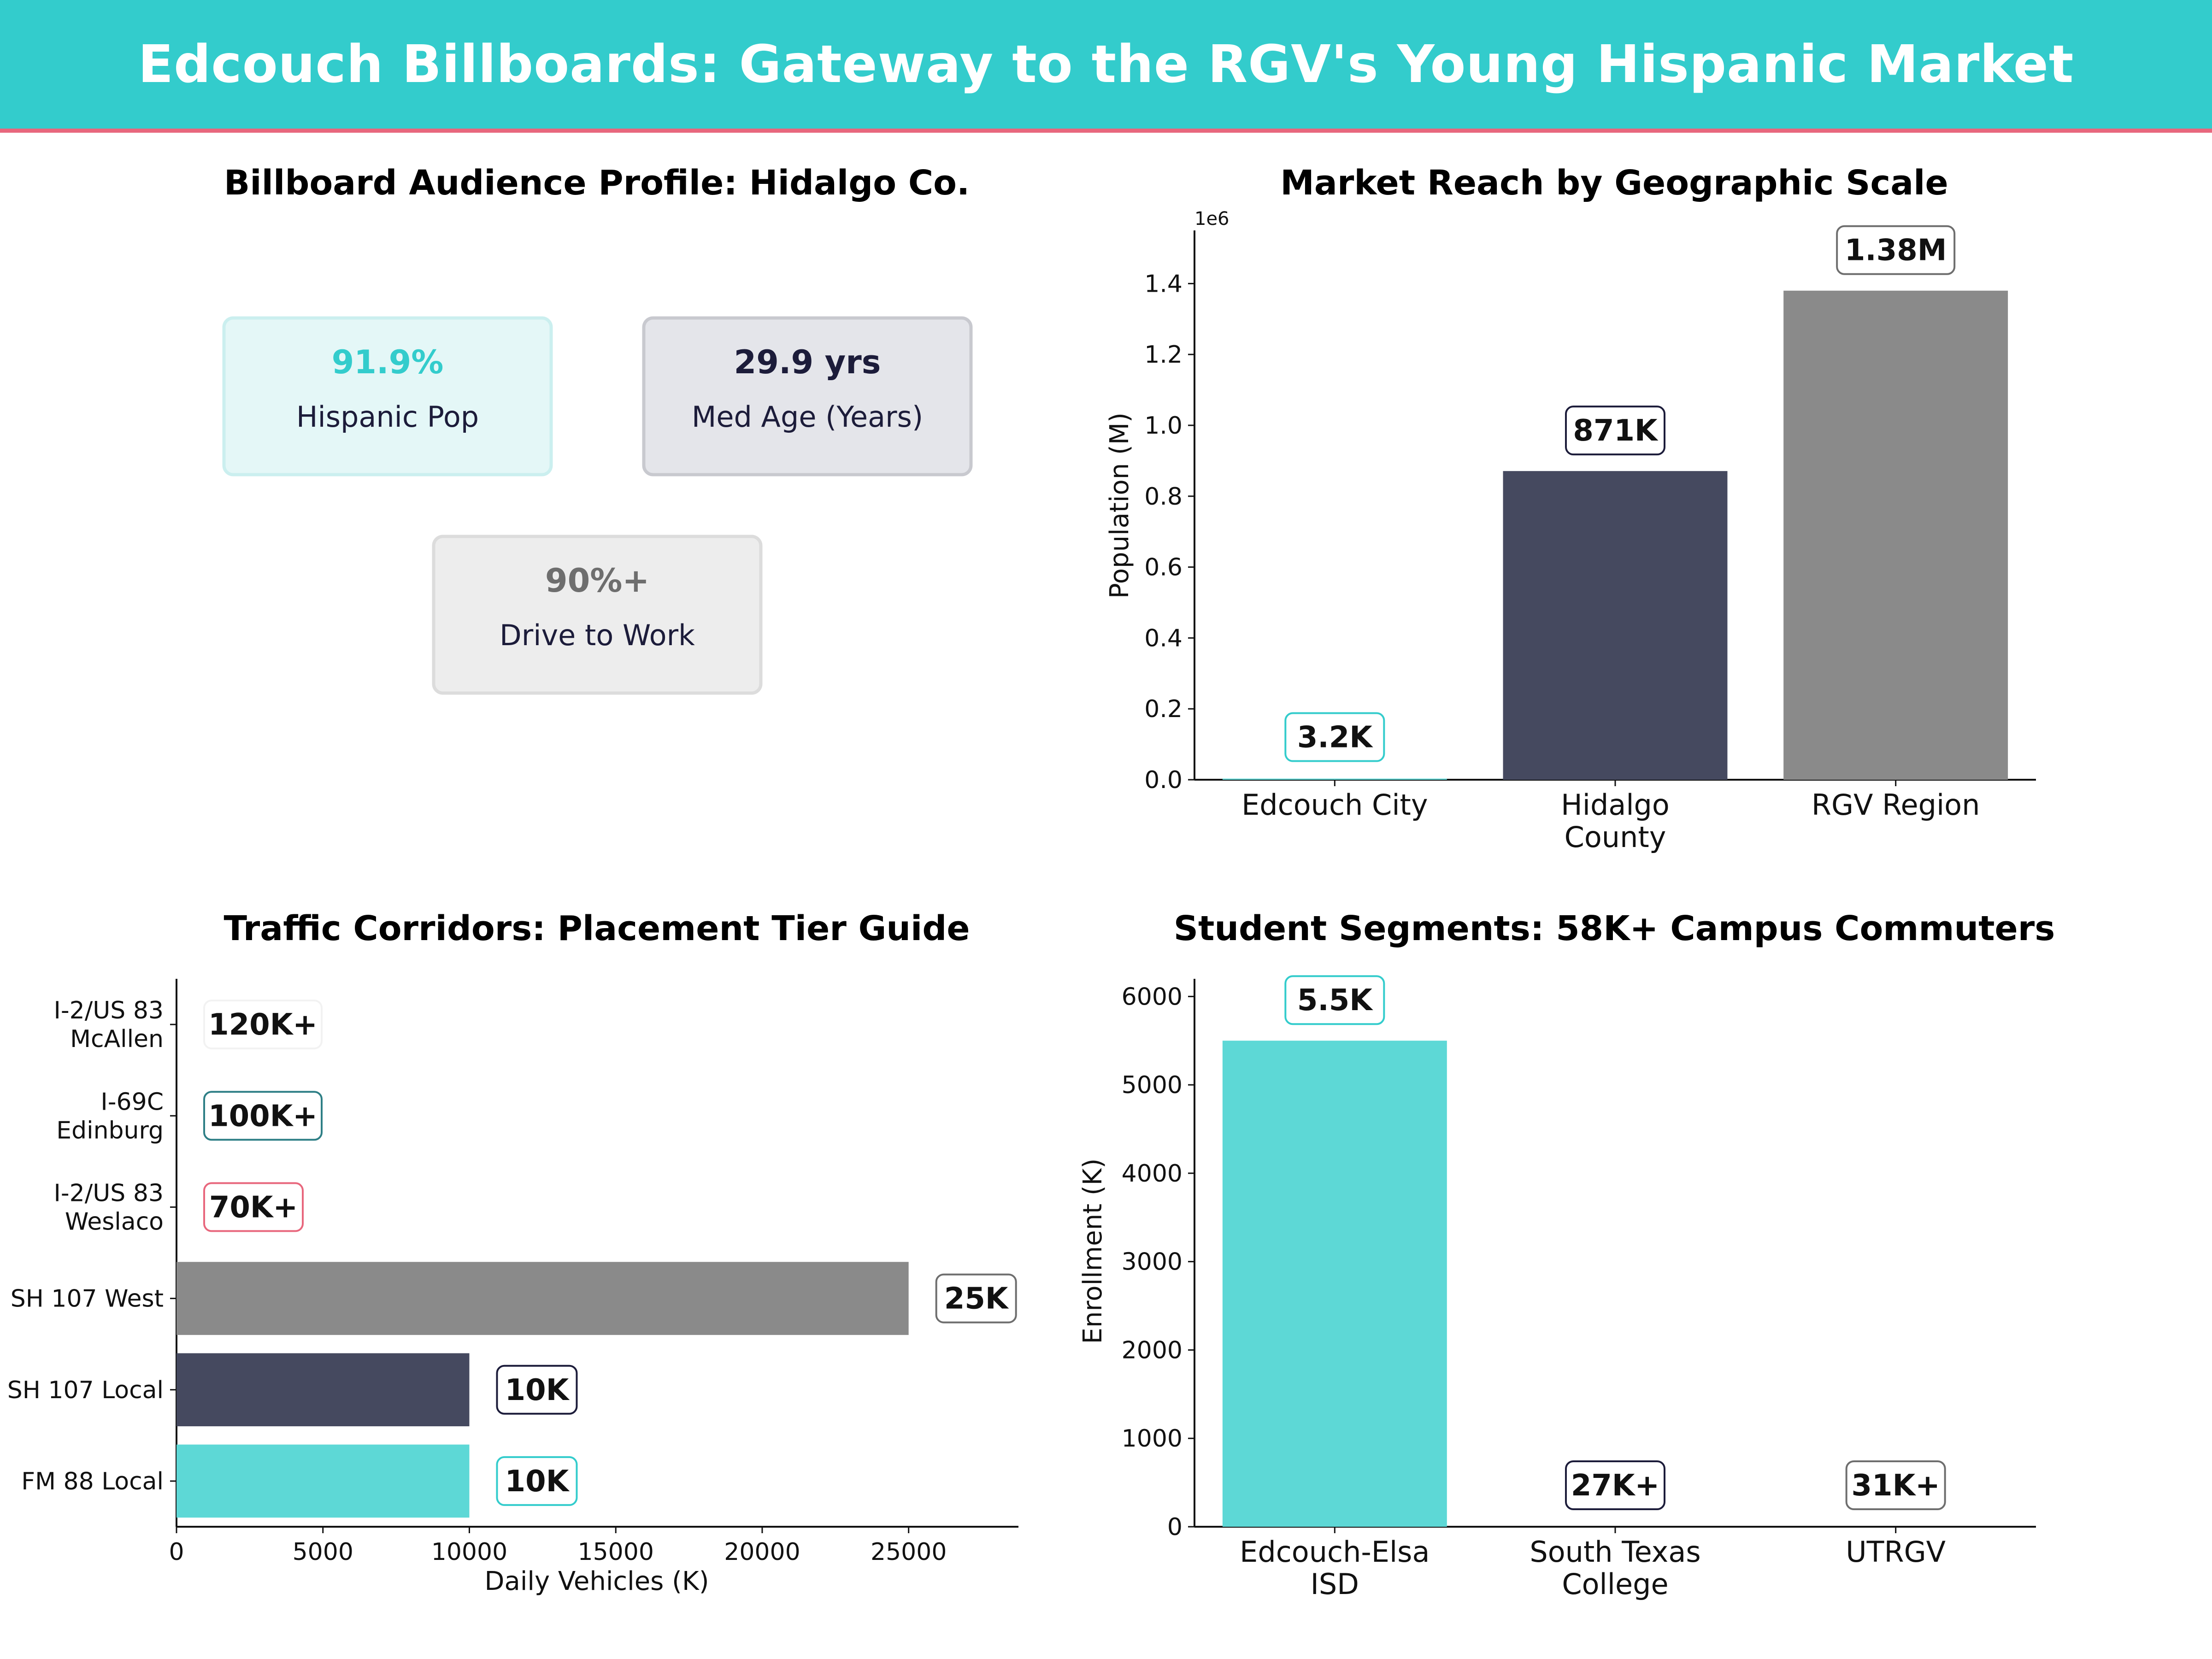  Describe the element at coordinates (597, 928) in the screenshot. I see `panel-title-traffic: Traffic Corridors: Placement Tier Guide` at that location.